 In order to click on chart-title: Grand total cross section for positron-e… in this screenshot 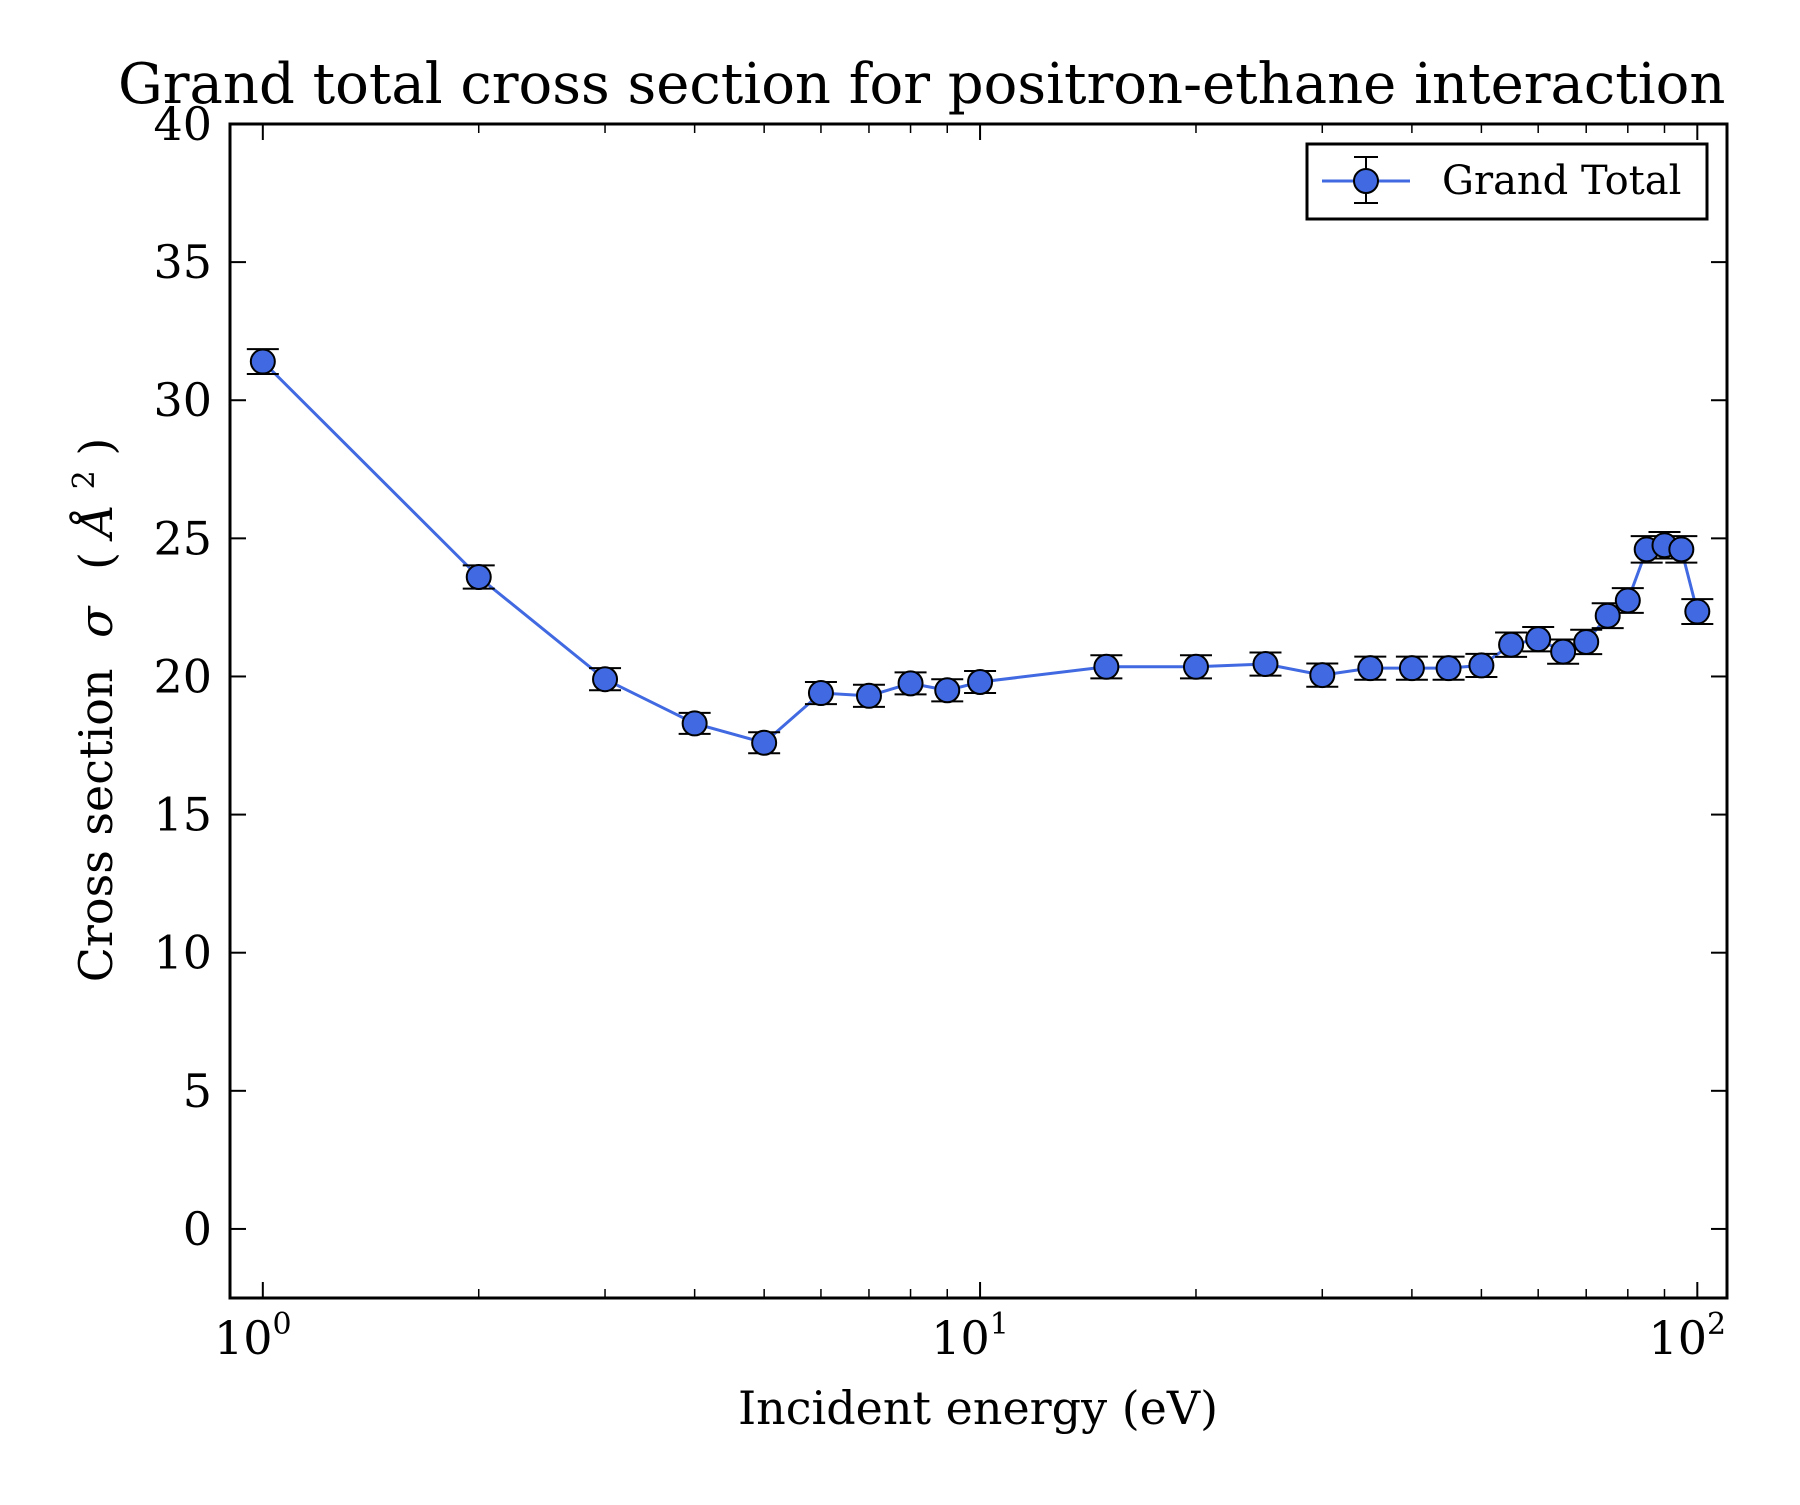, I will do `click(921, 84)`.